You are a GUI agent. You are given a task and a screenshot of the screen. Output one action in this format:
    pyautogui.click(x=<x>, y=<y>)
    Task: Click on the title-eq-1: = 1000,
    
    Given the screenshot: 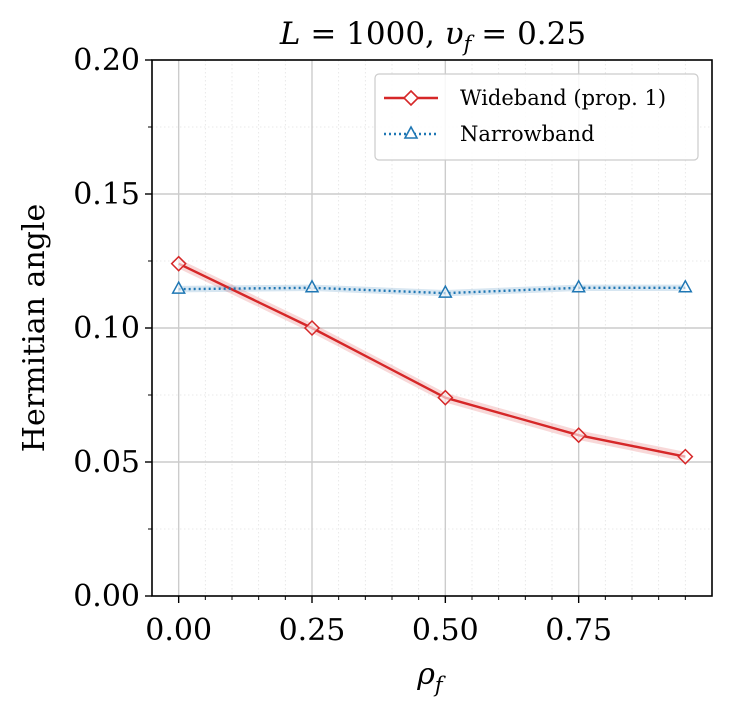 What is the action you would take?
    pyautogui.click(x=372, y=34)
    